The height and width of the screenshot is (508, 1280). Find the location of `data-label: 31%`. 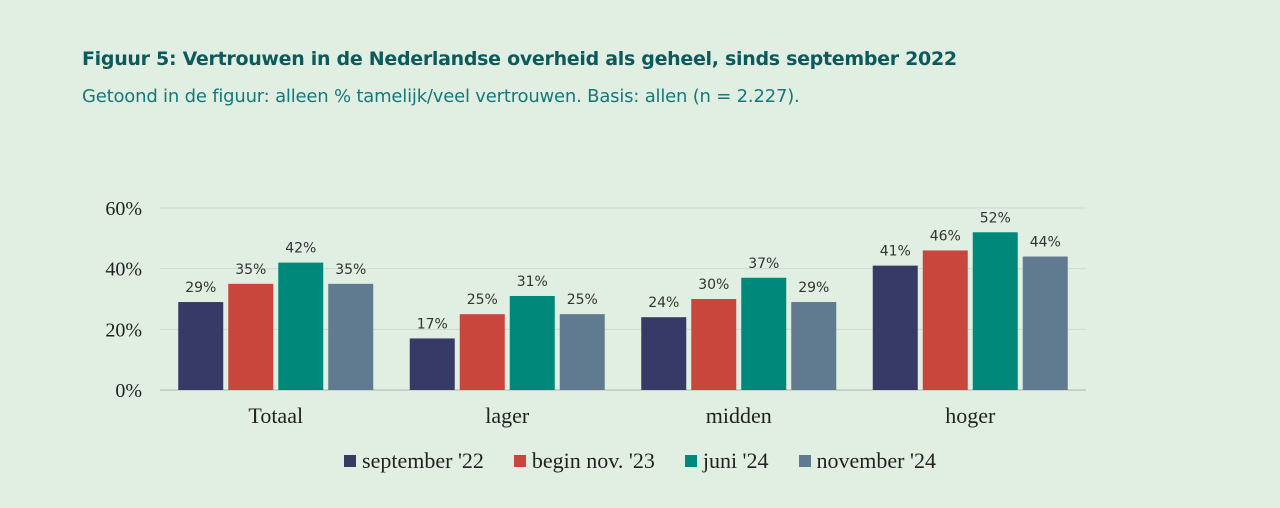

data-label: 31% is located at coordinates (532, 282).